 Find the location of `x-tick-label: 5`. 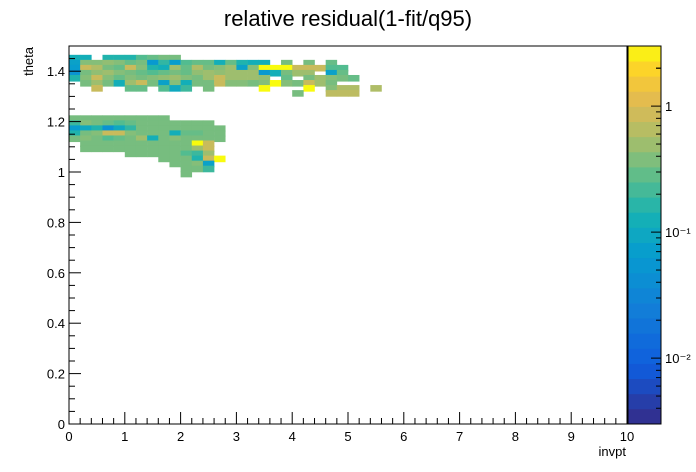

x-tick-label: 5 is located at coordinates (347, 436).